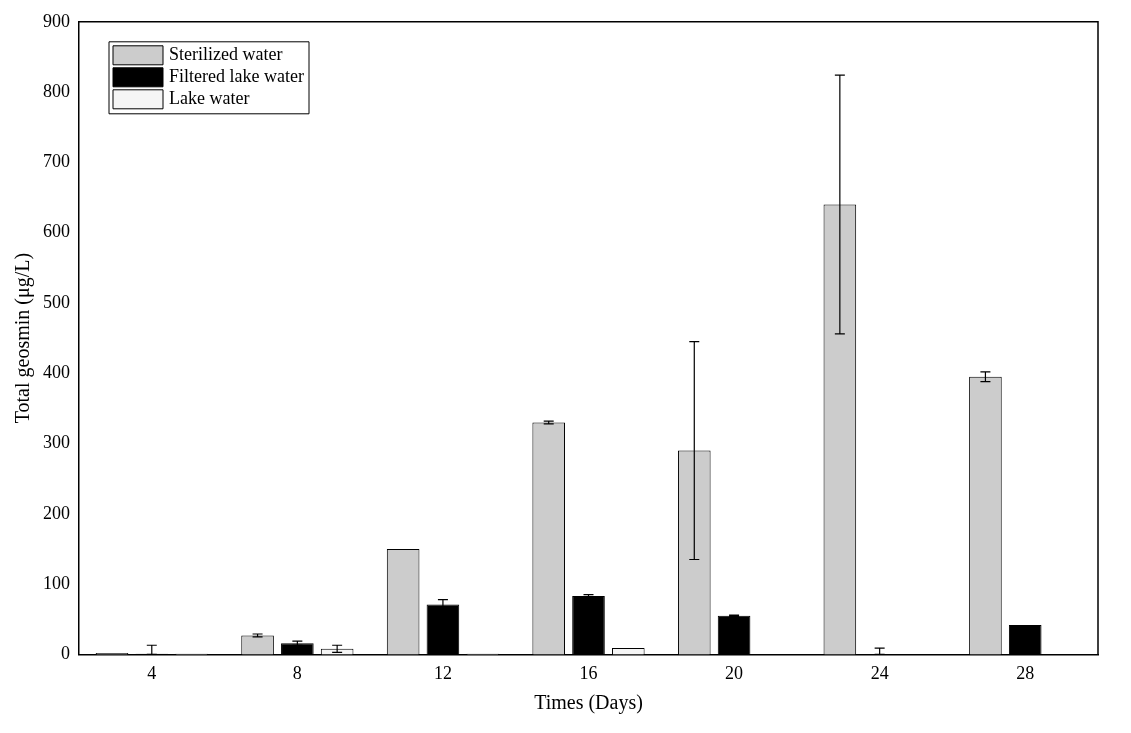 The image size is (1131, 733). What do you see at coordinates (56, 301) in the screenshot?
I see `y-tick-label: 500` at bounding box center [56, 301].